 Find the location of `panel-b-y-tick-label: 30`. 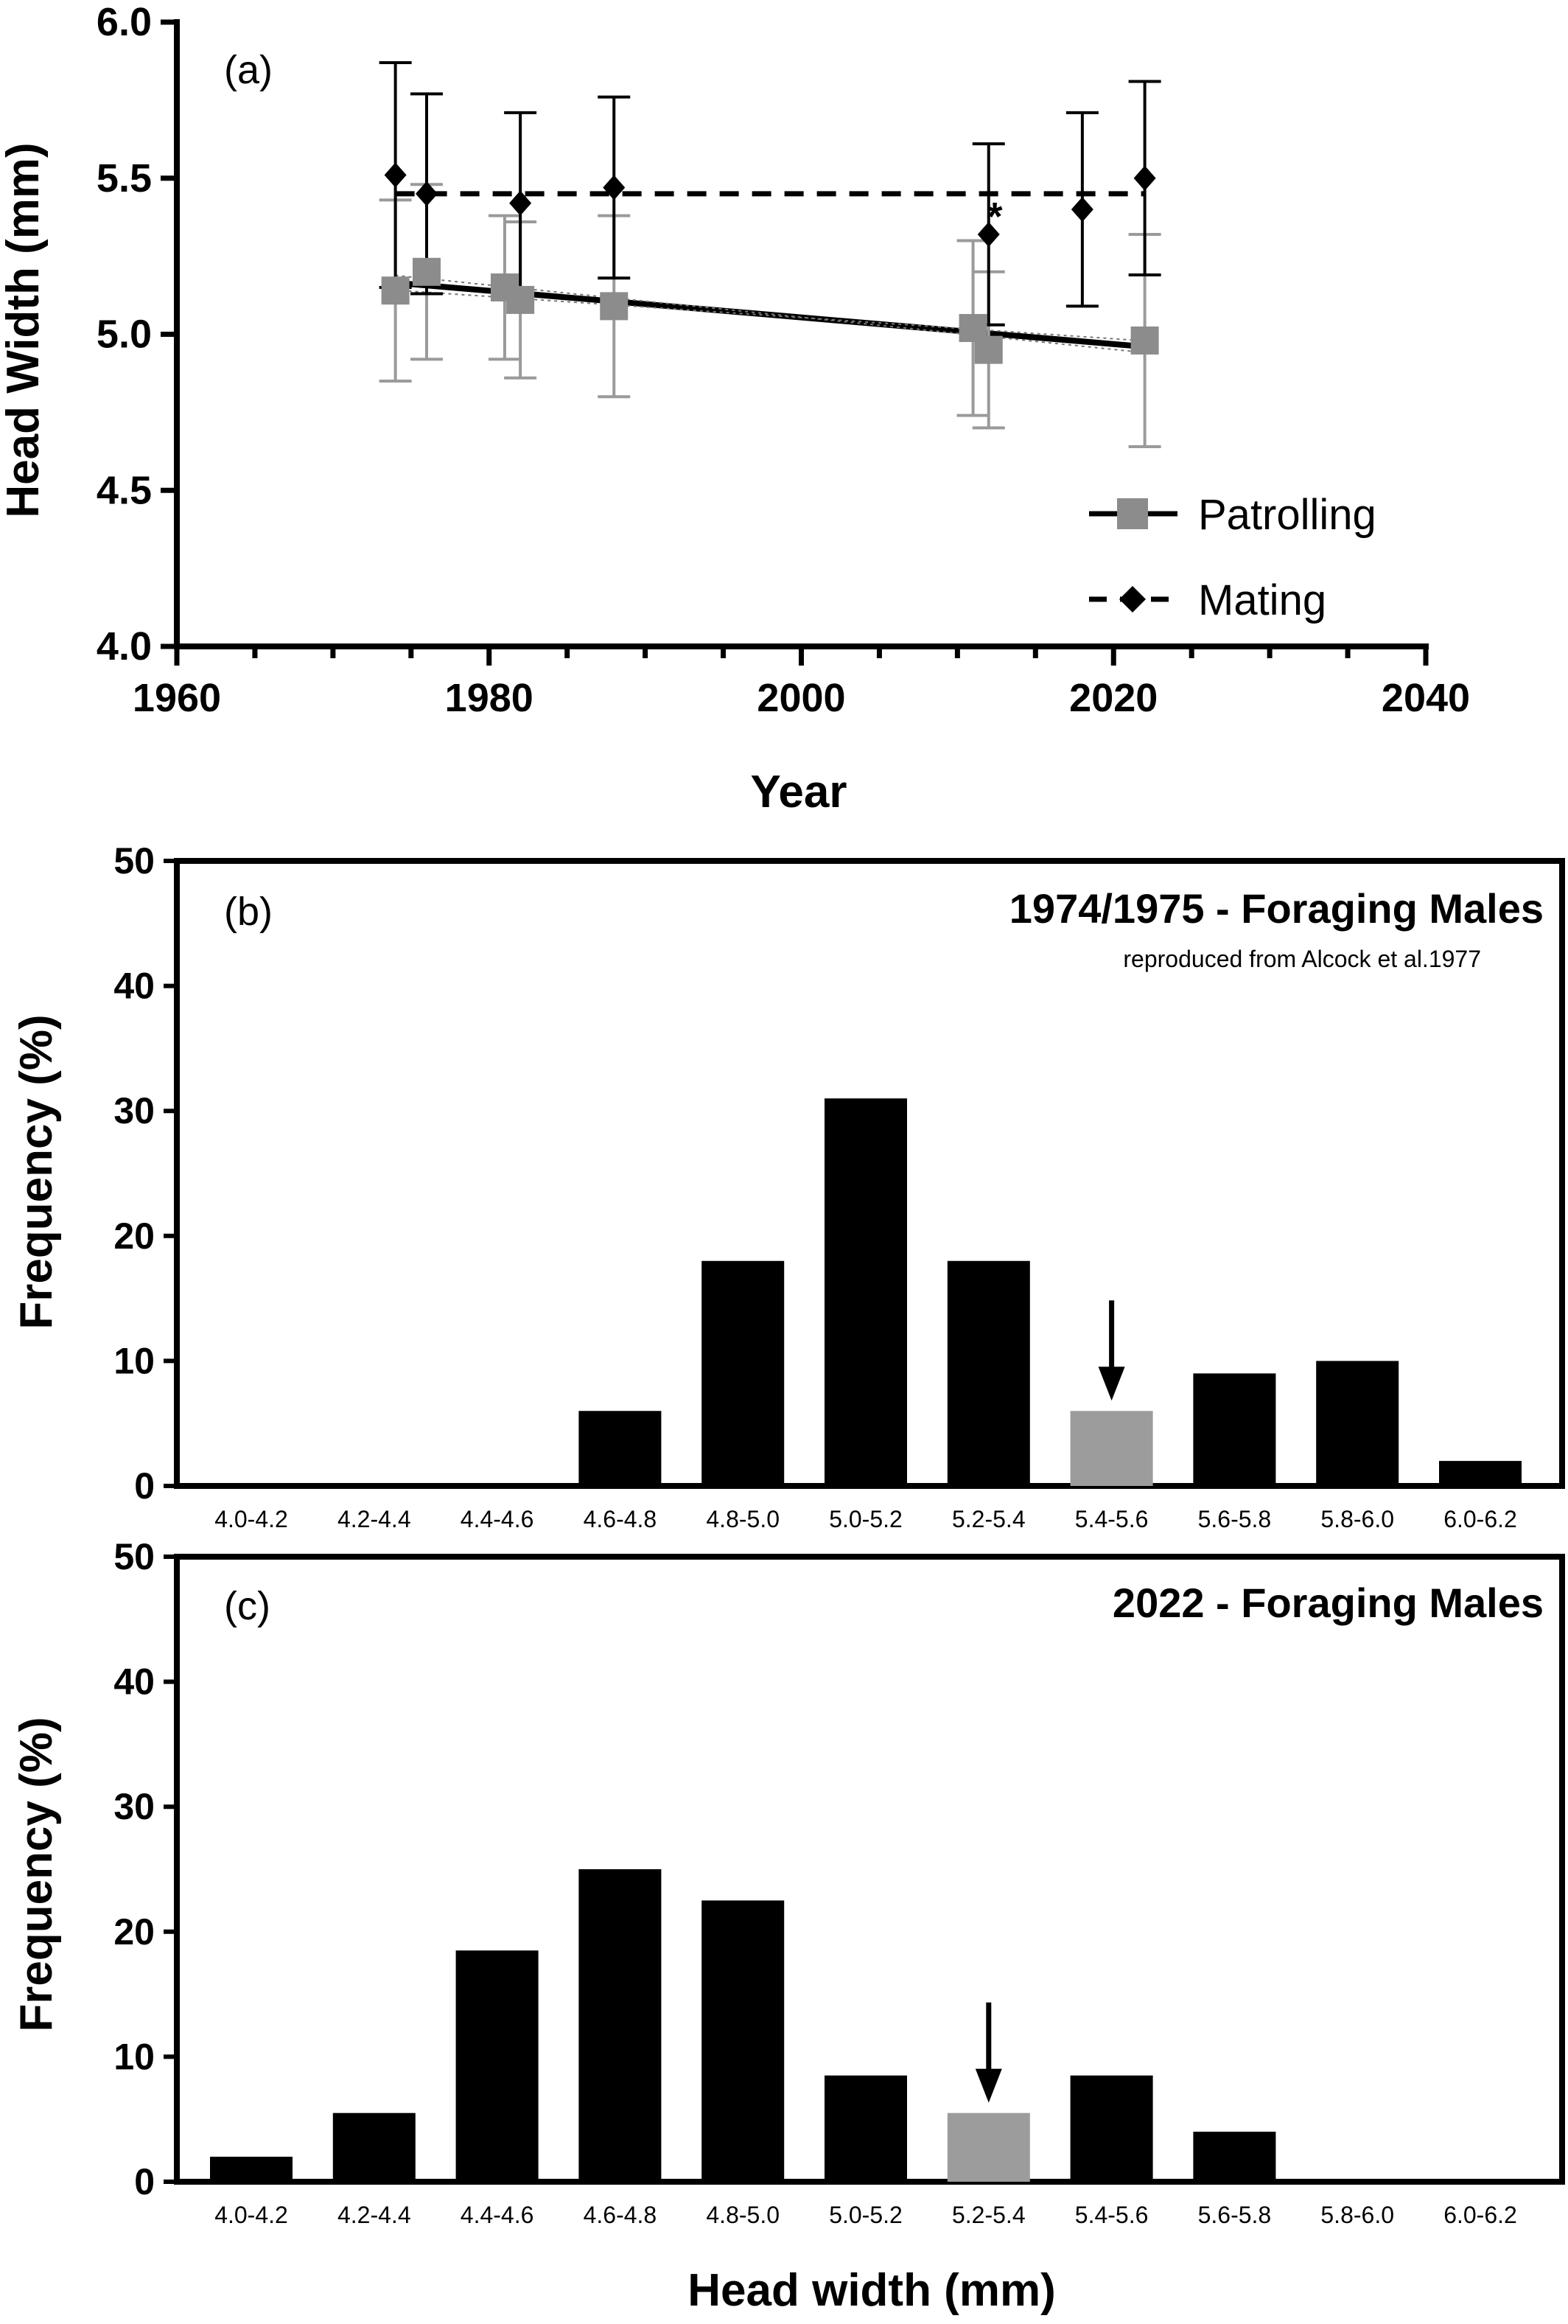

panel-b-y-tick-label: 30 is located at coordinates (134, 1110).